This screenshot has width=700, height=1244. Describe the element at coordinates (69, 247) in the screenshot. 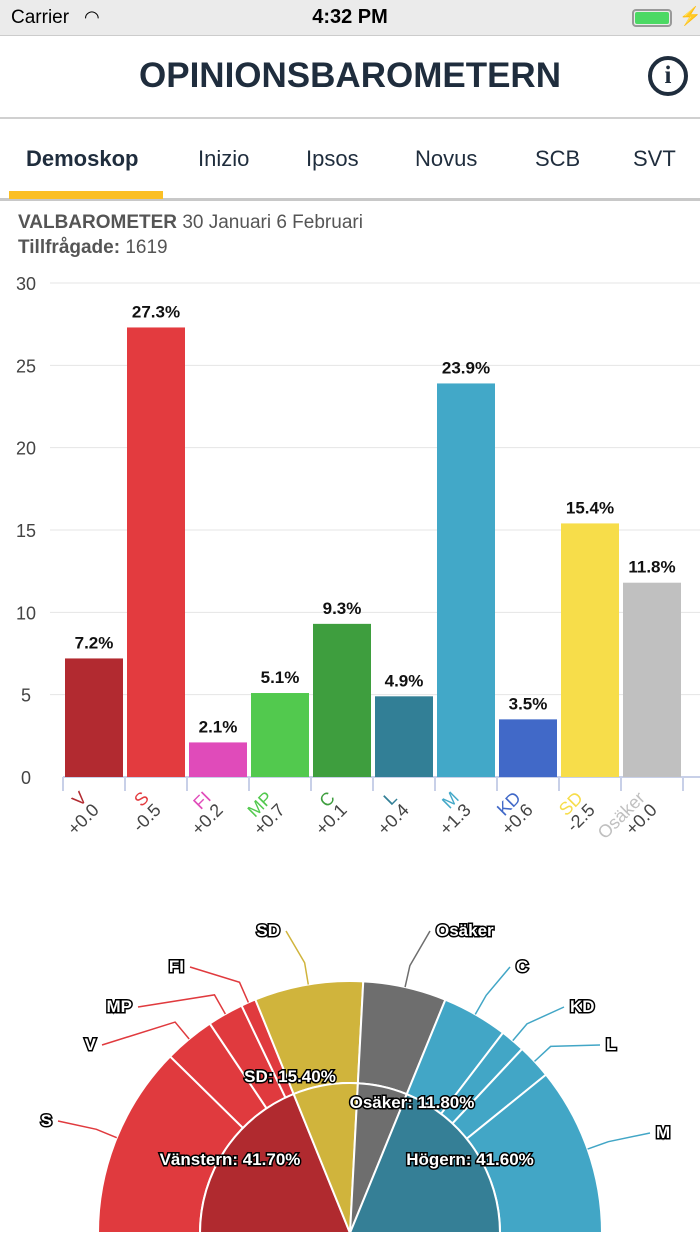

I see `respondents-label: Tillfrågade:` at that location.